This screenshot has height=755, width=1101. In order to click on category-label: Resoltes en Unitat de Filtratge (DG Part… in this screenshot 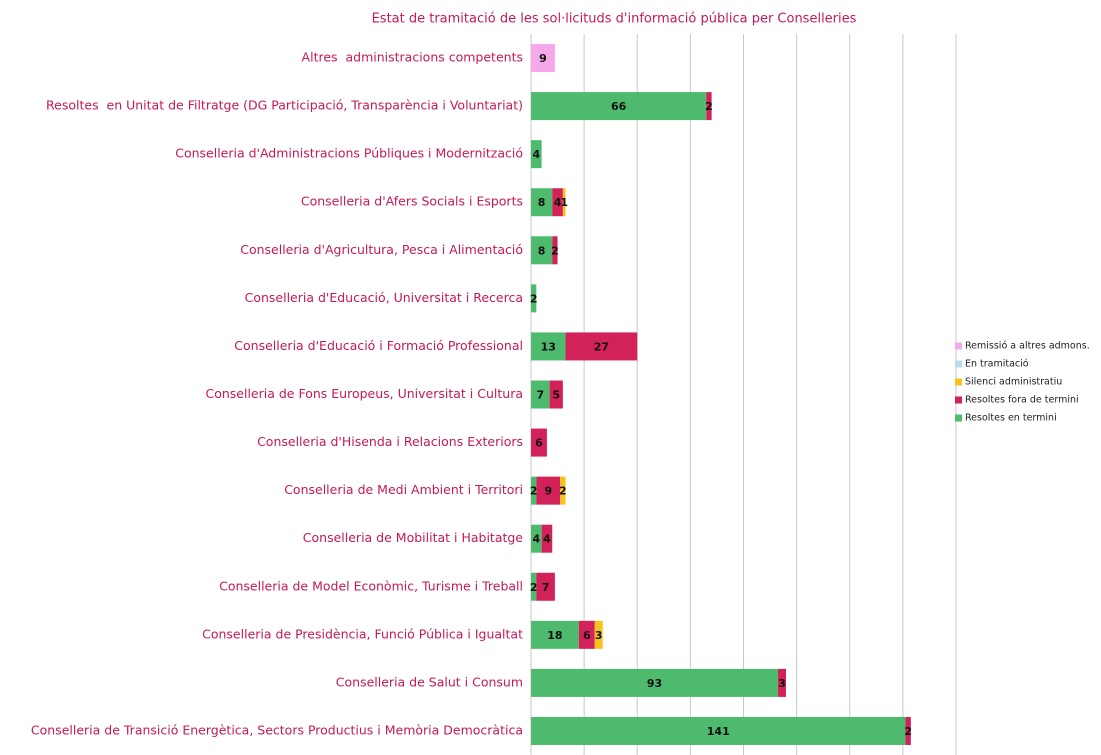, I will do `click(284, 105)`.